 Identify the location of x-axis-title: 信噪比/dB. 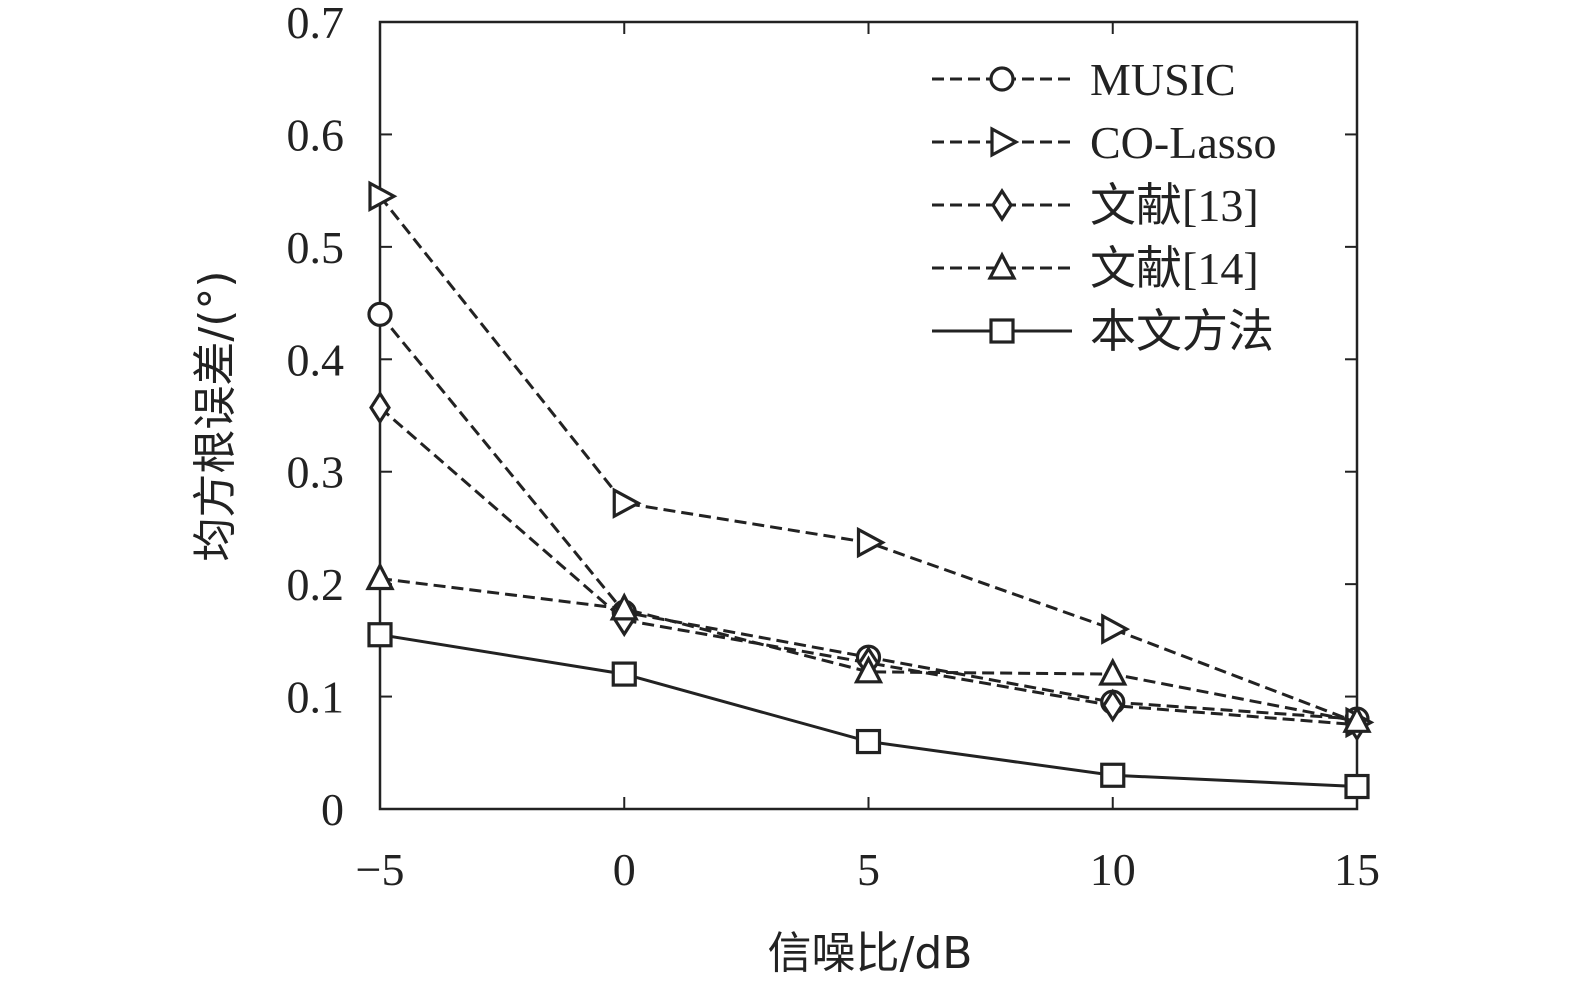
(870, 953).